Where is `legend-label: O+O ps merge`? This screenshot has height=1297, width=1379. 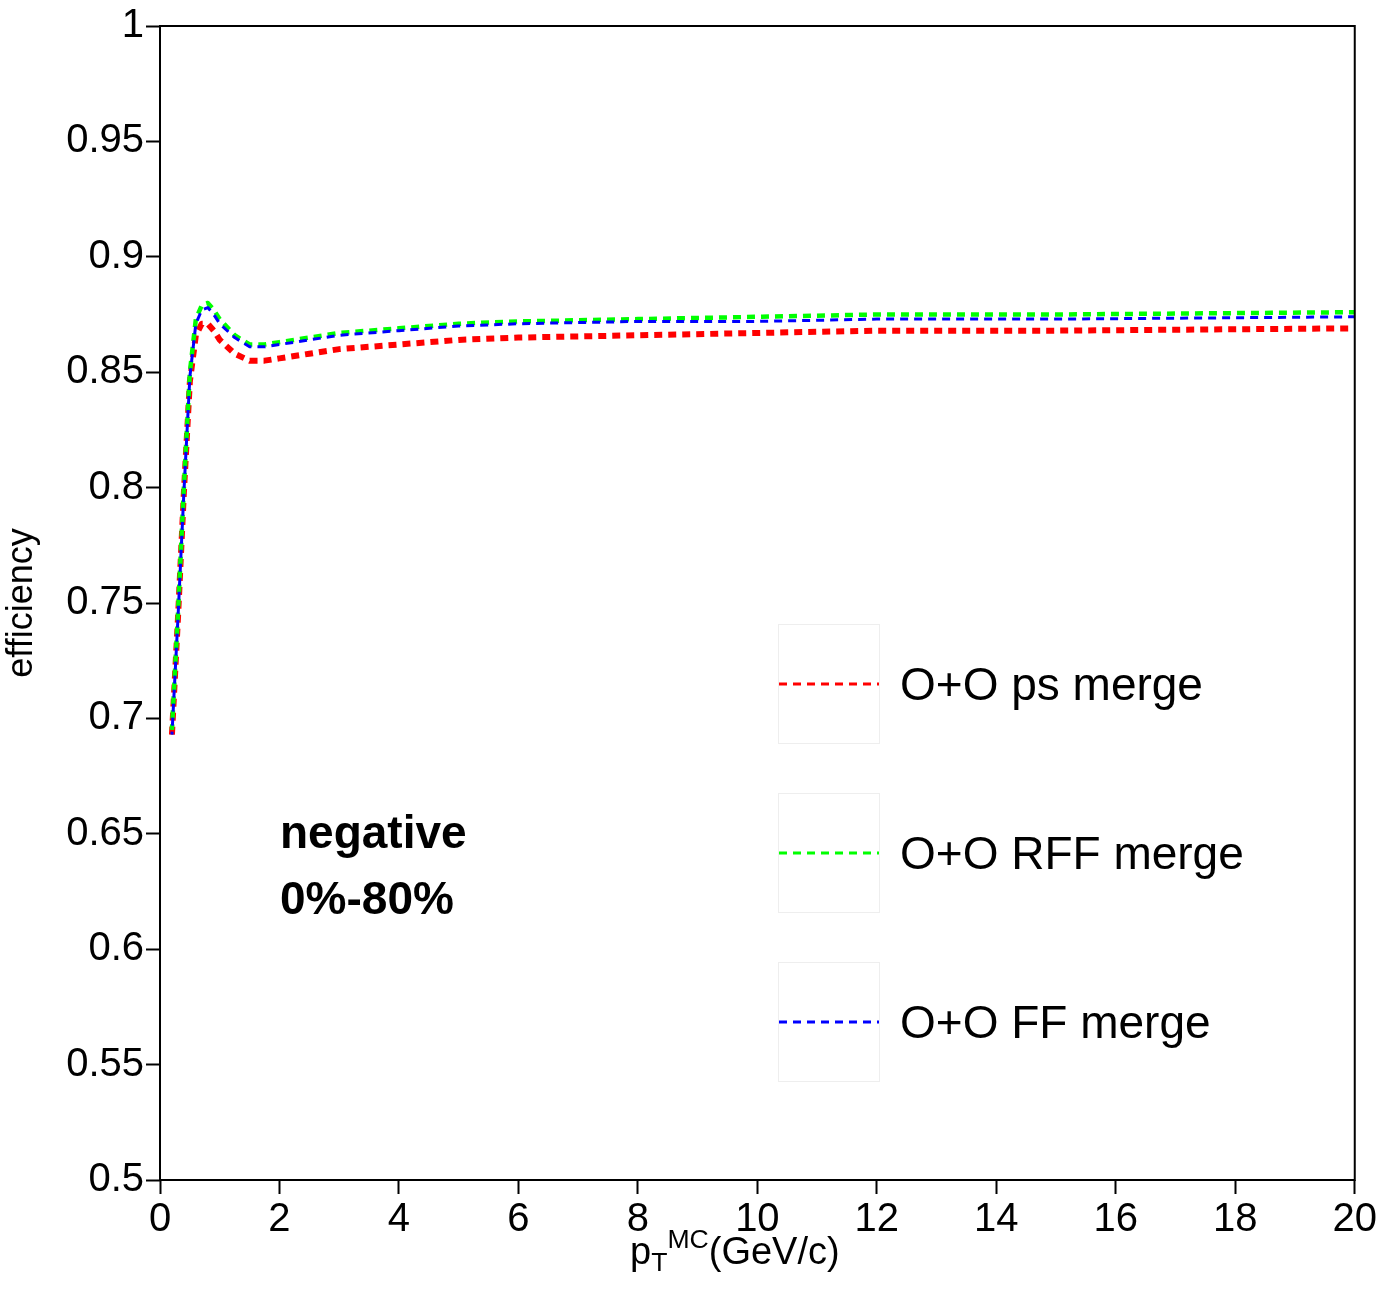 legend-label: O+O ps merge is located at coordinates (1051, 684).